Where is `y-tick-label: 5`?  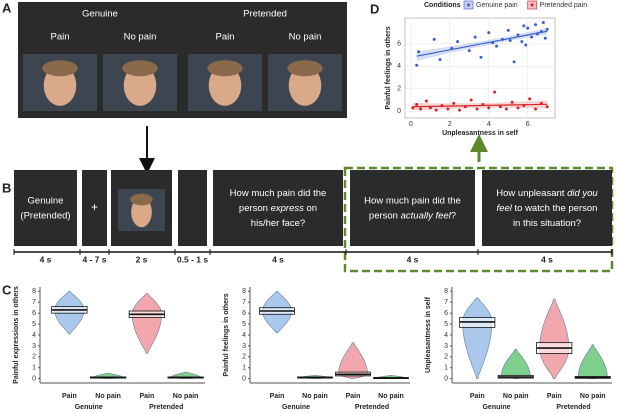 y-tick-label: 5 is located at coordinates (244, 324).